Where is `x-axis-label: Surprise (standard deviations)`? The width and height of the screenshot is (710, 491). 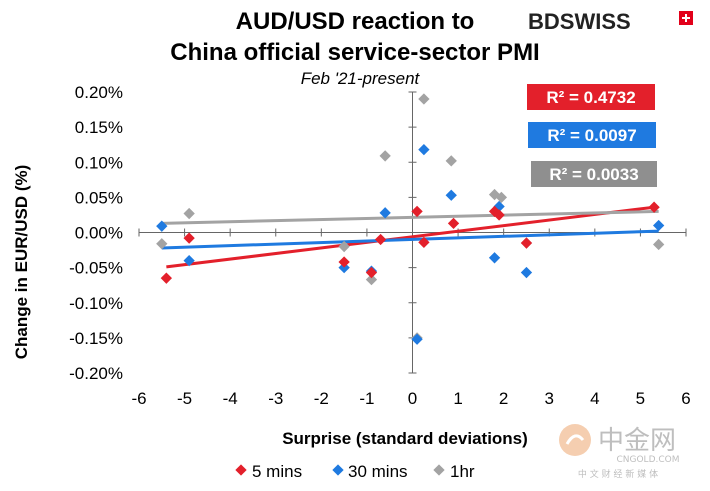
x-axis-label: Surprise (standard deviations) is located at coordinates (405, 438).